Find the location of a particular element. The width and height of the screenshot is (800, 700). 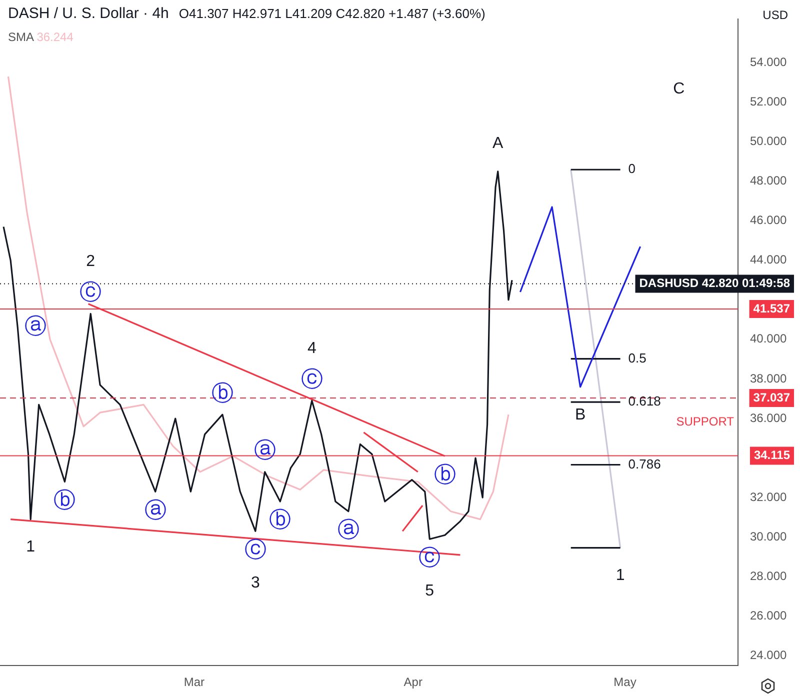

y-tick-label: 44.000 is located at coordinates (769, 259).